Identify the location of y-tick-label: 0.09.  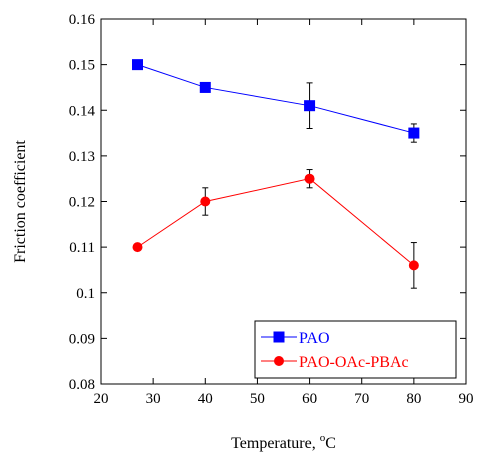
(82, 339).